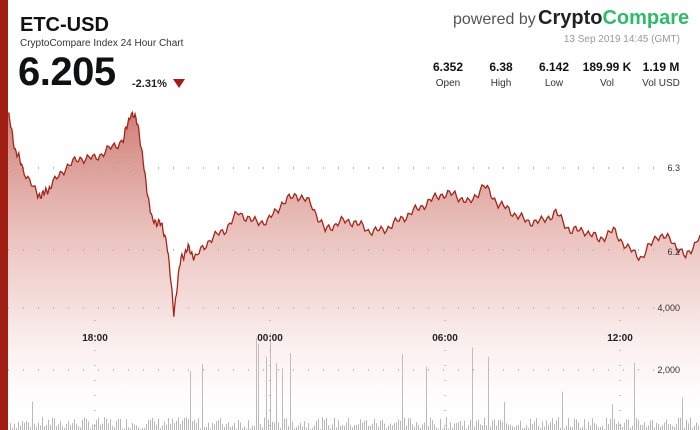 This screenshot has height=430, width=700. What do you see at coordinates (149, 84) in the screenshot?
I see `price-change: -2.31%` at bounding box center [149, 84].